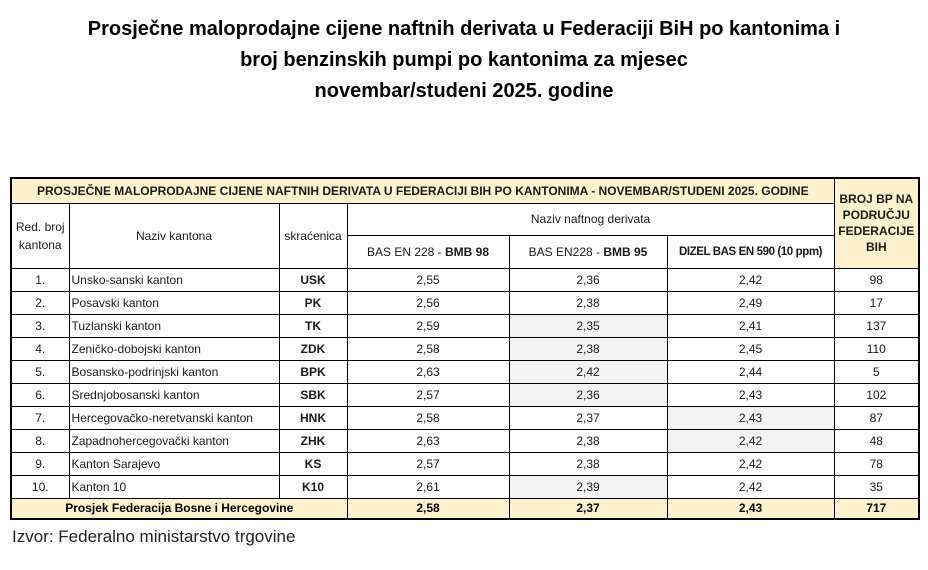 Image resolution: width=928 pixels, height=570 pixels. I want to click on cell-canton-name: Srednjobosanski kanton, so click(174, 394).